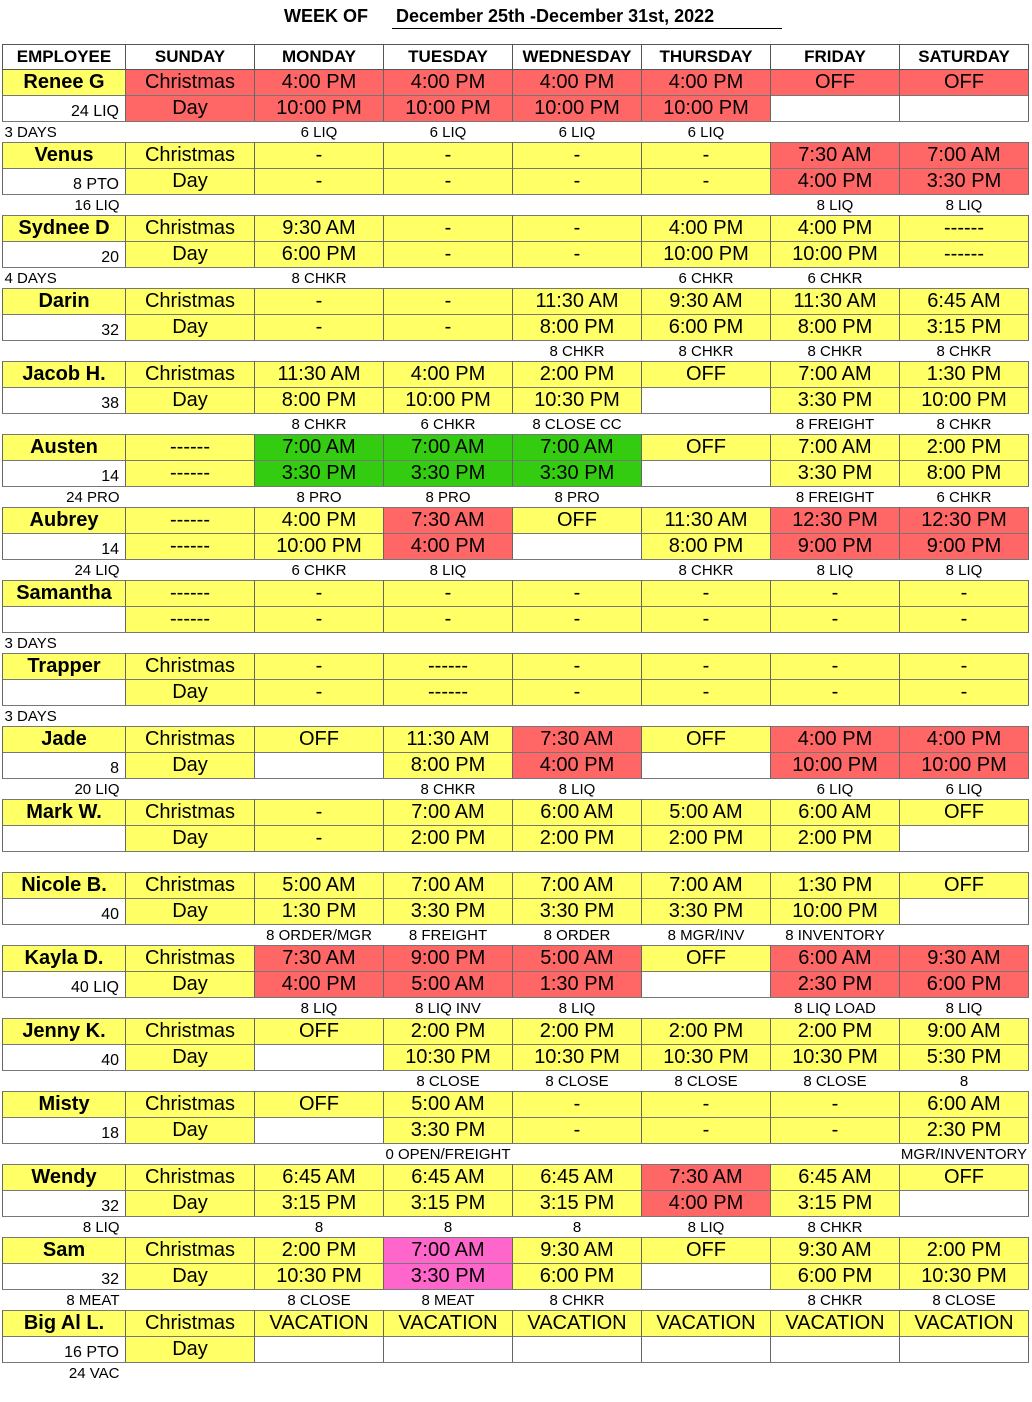 The width and height of the screenshot is (1032, 1402). What do you see at coordinates (835, 984) in the screenshot?
I see `shift-end: 2:30 PM` at bounding box center [835, 984].